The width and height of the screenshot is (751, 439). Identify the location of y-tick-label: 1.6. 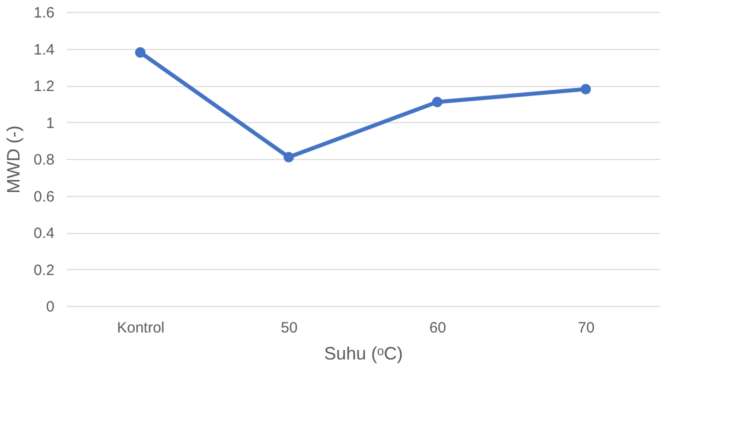
(44, 13).